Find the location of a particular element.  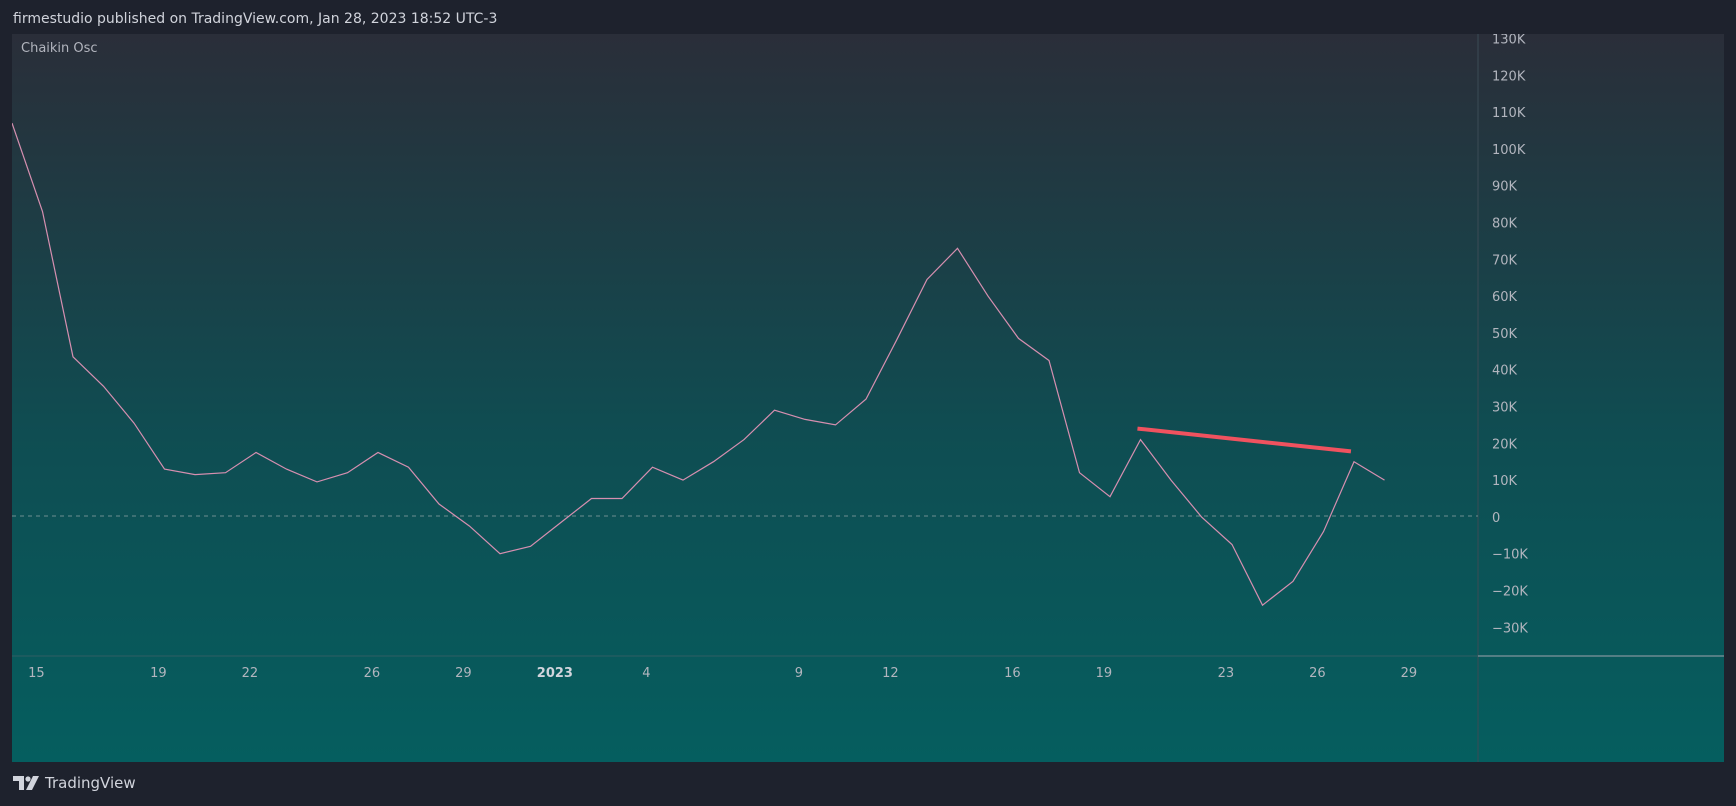

y-tick-label: 40K is located at coordinates (1505, 371).